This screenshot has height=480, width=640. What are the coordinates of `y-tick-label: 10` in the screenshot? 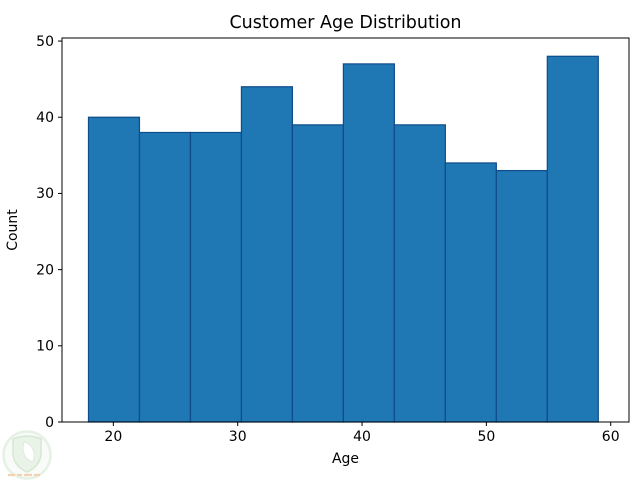 It's located at (45, 347).